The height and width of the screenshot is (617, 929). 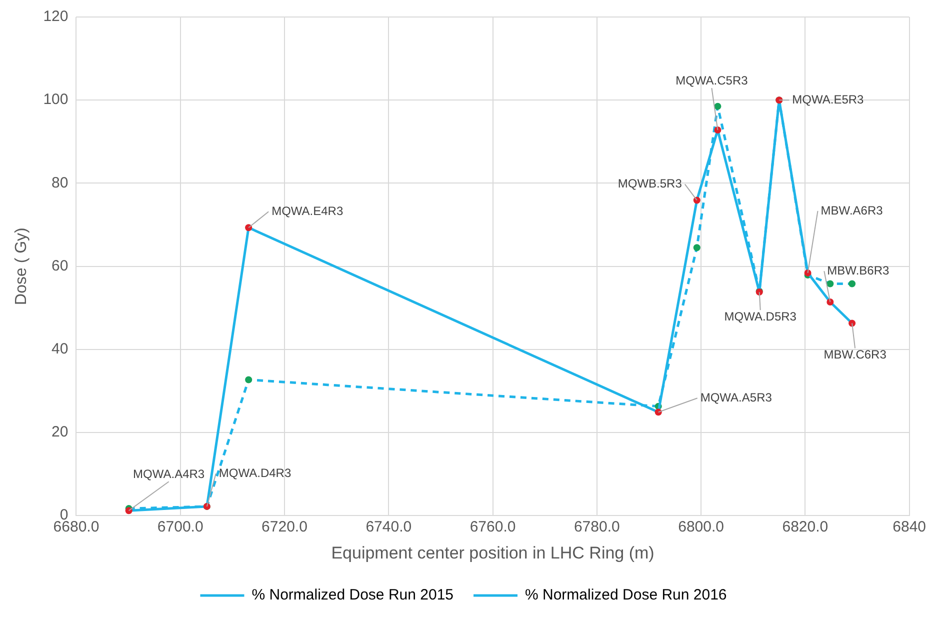 I want to click on legend-label: % Normalized Dose Run 2016, so click(x=626, y=595).